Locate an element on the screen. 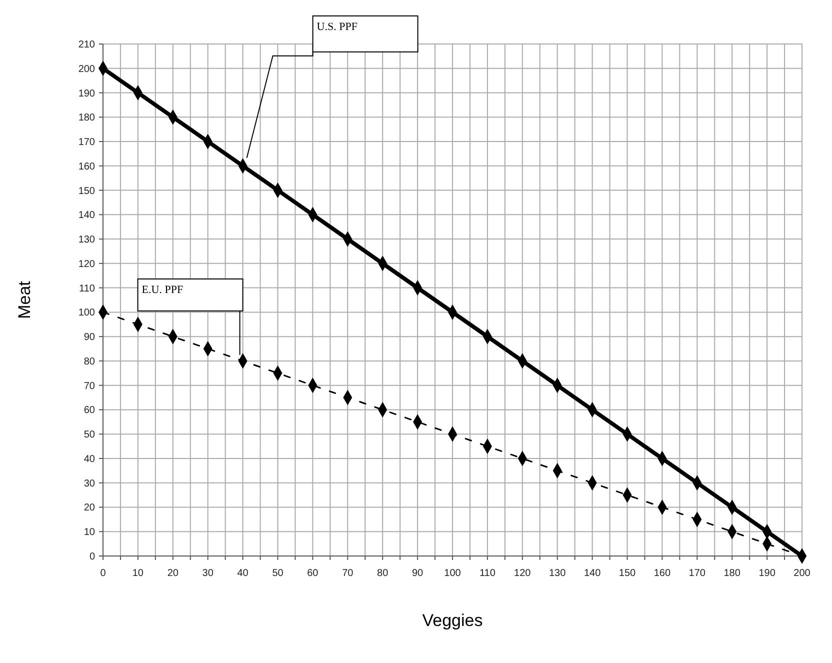 This screenshot has width=832, height=663. y-tick-label: 70 is located at coordinates (90, 386).